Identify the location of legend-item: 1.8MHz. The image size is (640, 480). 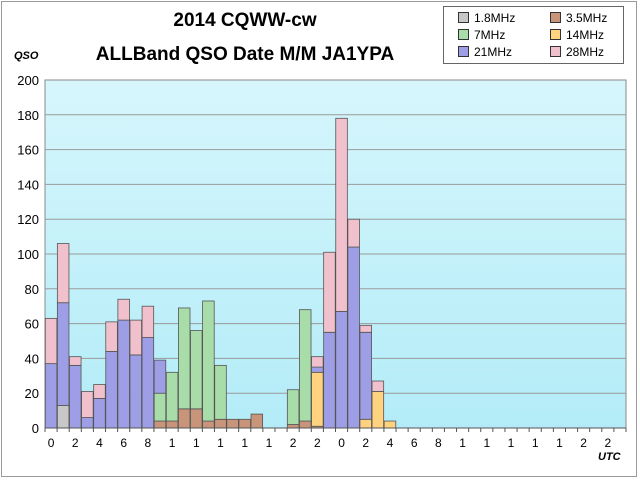
(486, 18).